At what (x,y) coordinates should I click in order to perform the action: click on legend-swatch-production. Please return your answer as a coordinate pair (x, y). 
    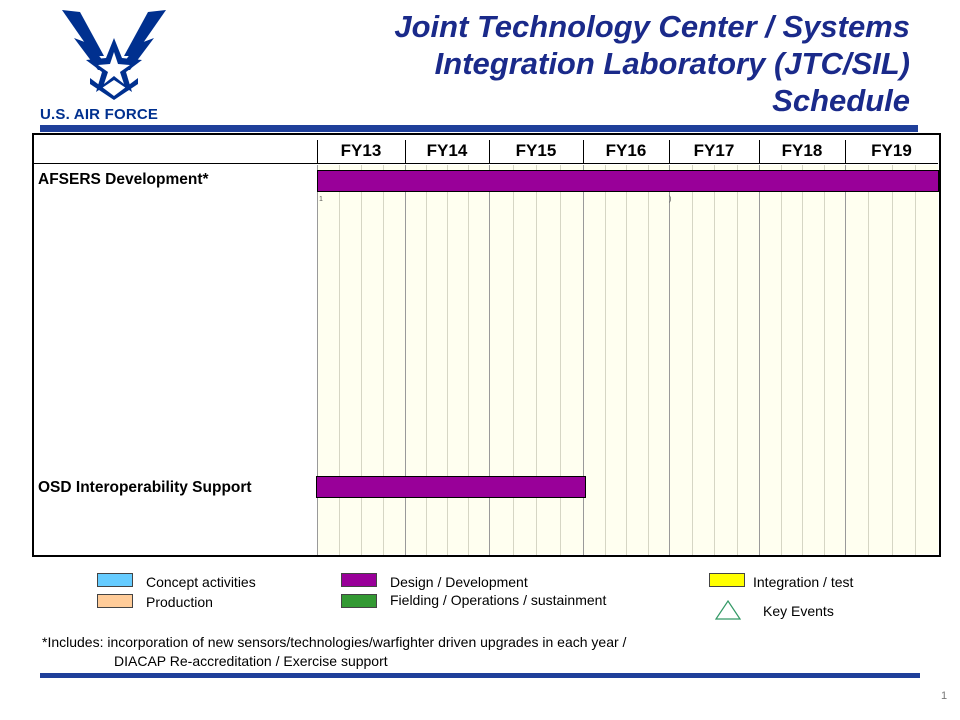
    Looking at the image, I should click on (115, 601).